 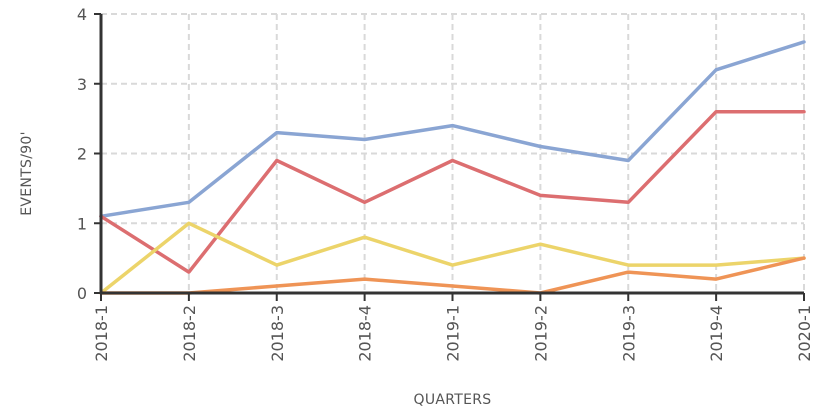 I want to click on y-axis-title: EVENTS/90', so click(x=27, y=173).